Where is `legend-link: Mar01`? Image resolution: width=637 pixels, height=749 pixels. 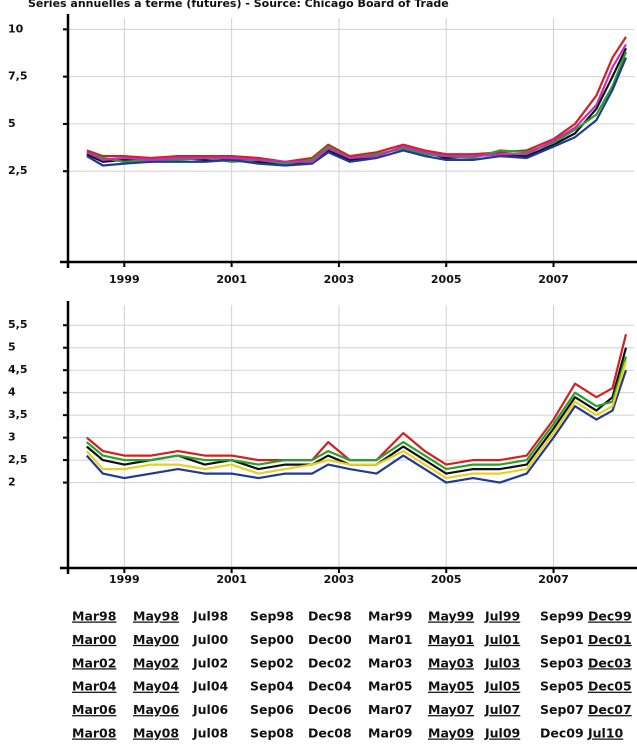
legend-link: Mar01 is located at coordinates (390, 639).